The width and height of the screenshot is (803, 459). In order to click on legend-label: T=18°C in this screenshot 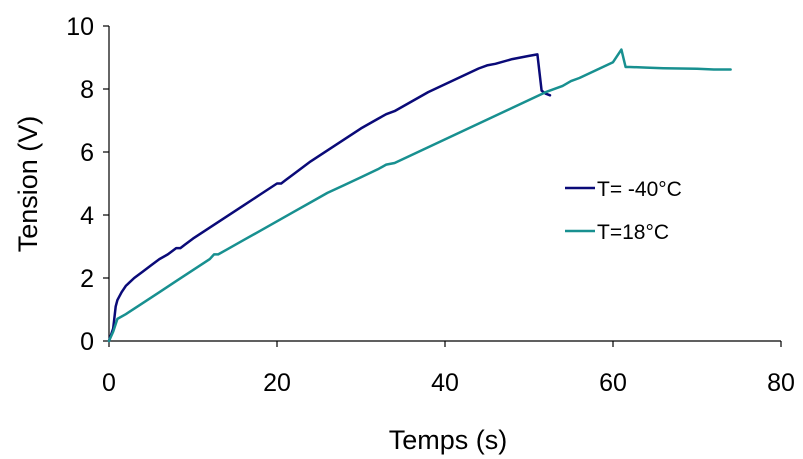, I will do `click(633, 232)`.